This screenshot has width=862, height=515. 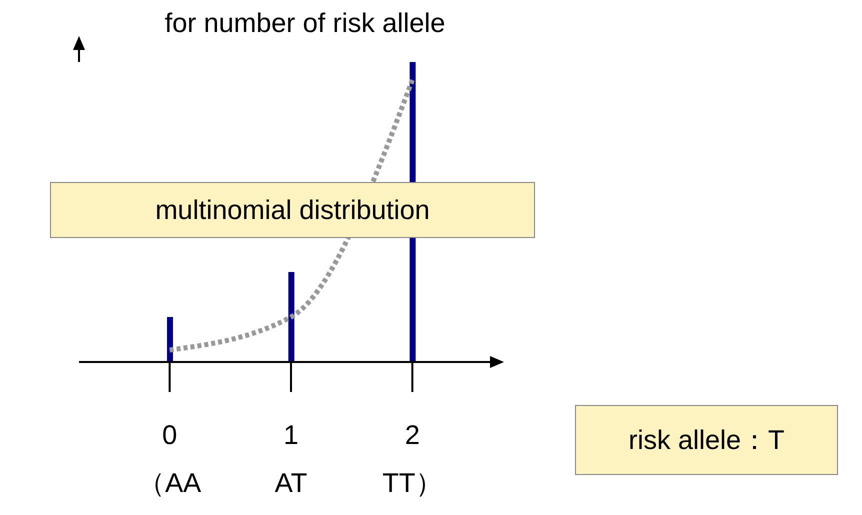 I want to click on x-tick-label: 2 TT）, so click(x=412, y=459).